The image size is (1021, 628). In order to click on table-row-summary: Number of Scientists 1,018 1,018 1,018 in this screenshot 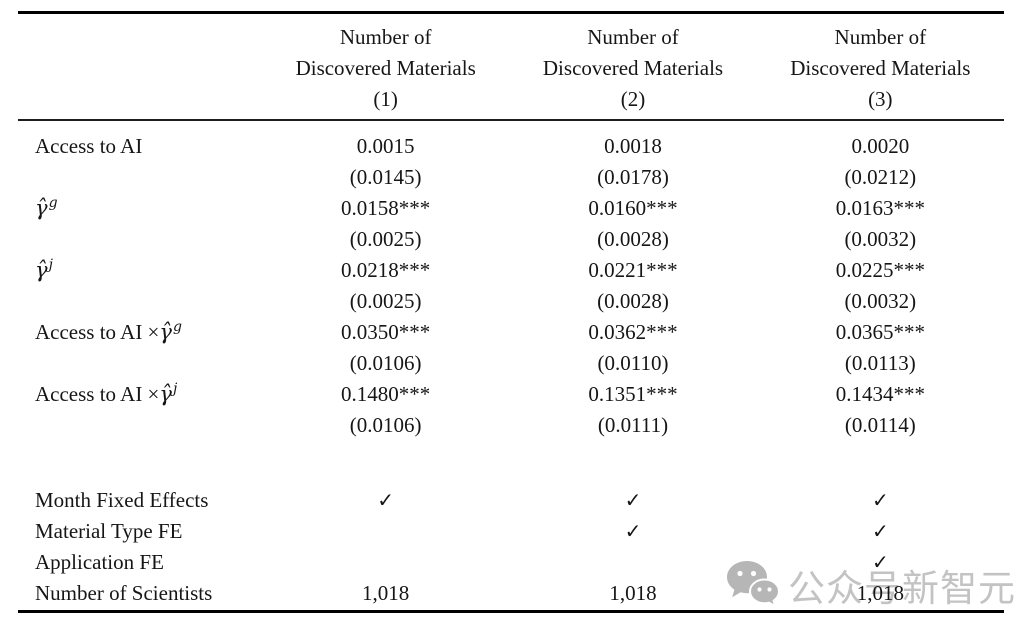, I will do `click(511, 593)`.